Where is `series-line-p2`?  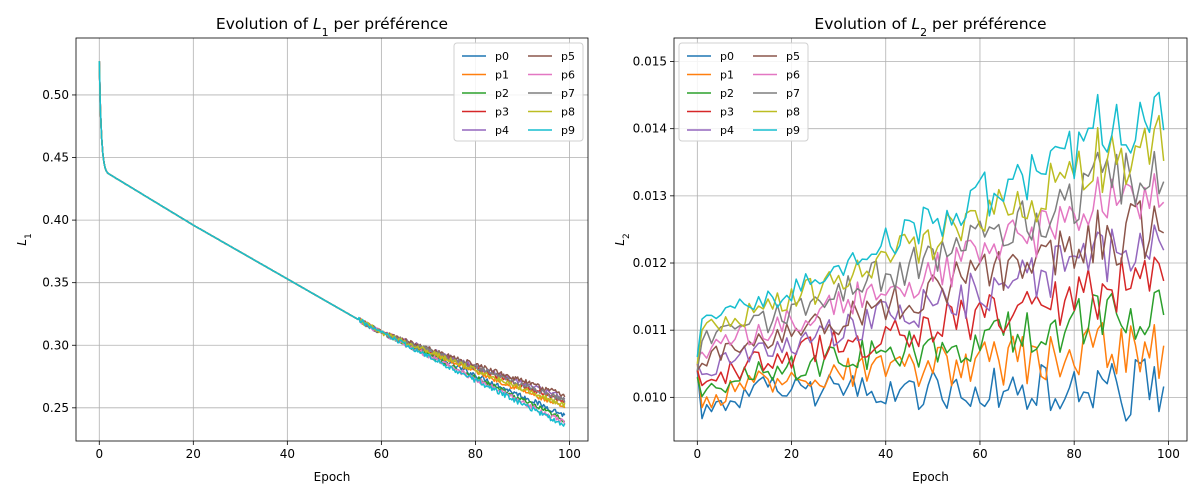 series-line-p2 is located at coordinates (930, 343).